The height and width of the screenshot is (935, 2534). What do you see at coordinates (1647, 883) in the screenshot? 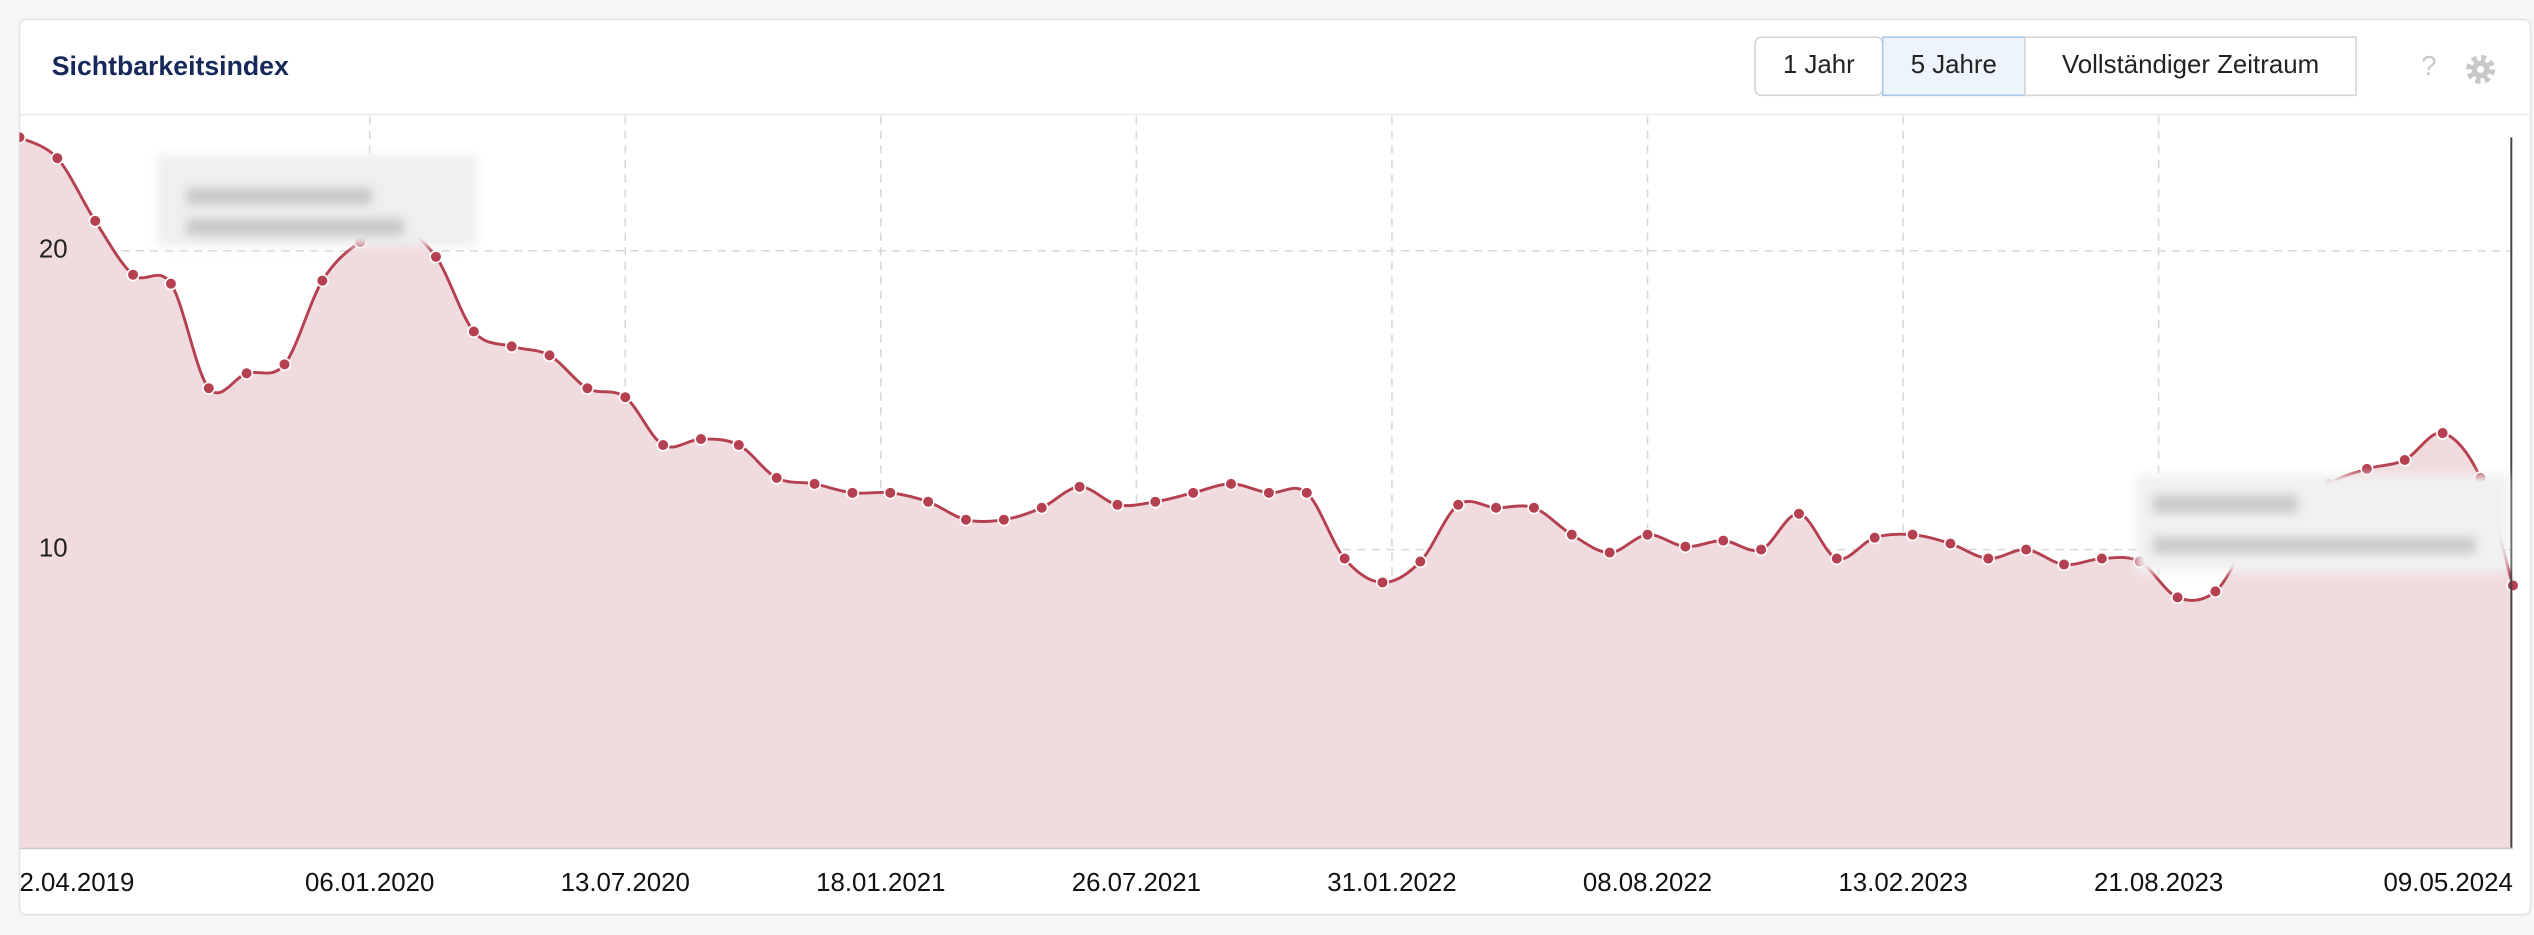
I see `x-tick-label: 08.08.2022` at bounding box center [1647, 883].